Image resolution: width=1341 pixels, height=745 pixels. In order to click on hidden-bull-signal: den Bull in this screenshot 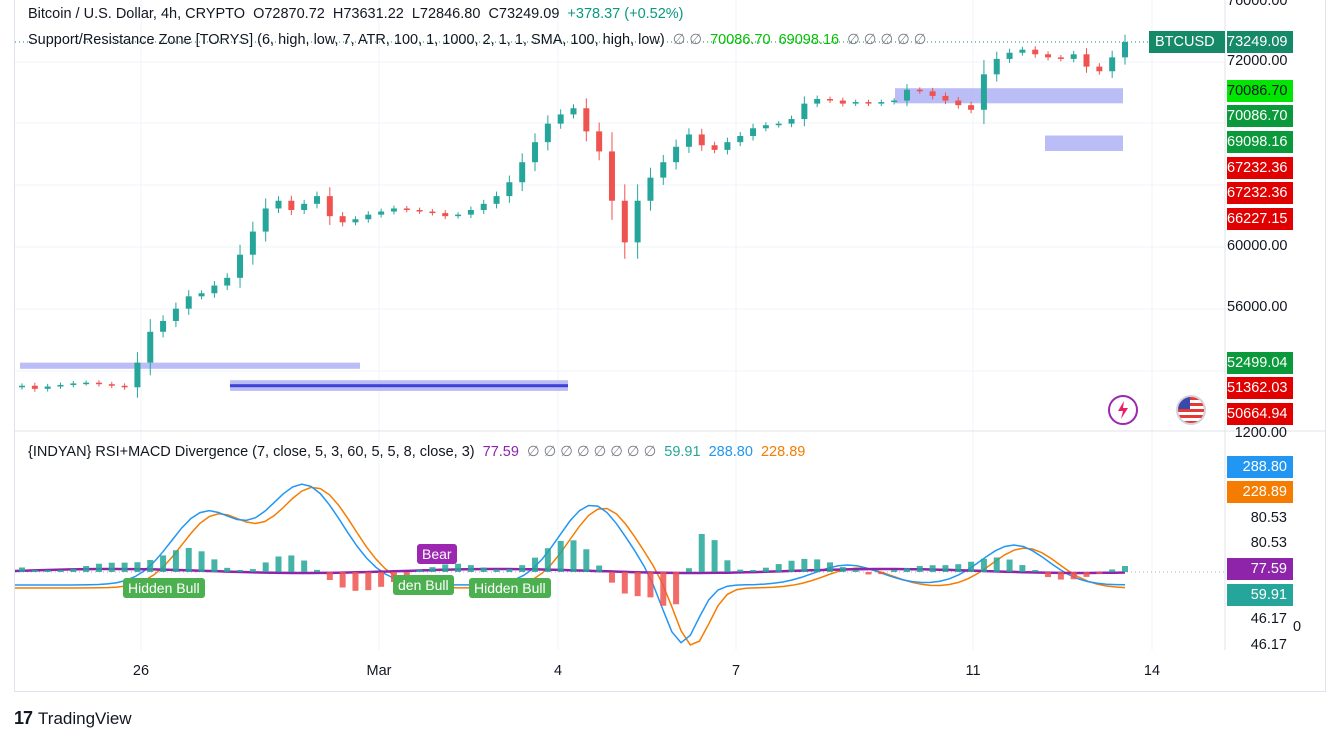, I will do `click(423, 585)`.